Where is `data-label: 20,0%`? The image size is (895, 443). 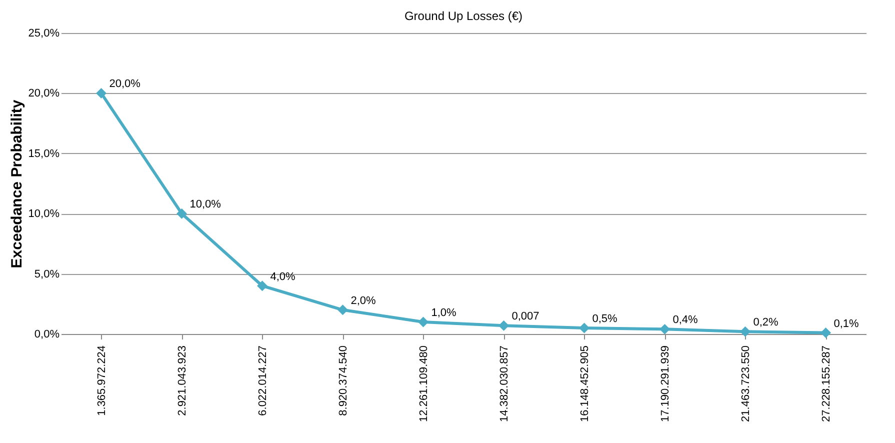 data-label: 20,0% is located at coordinates (125, 84).